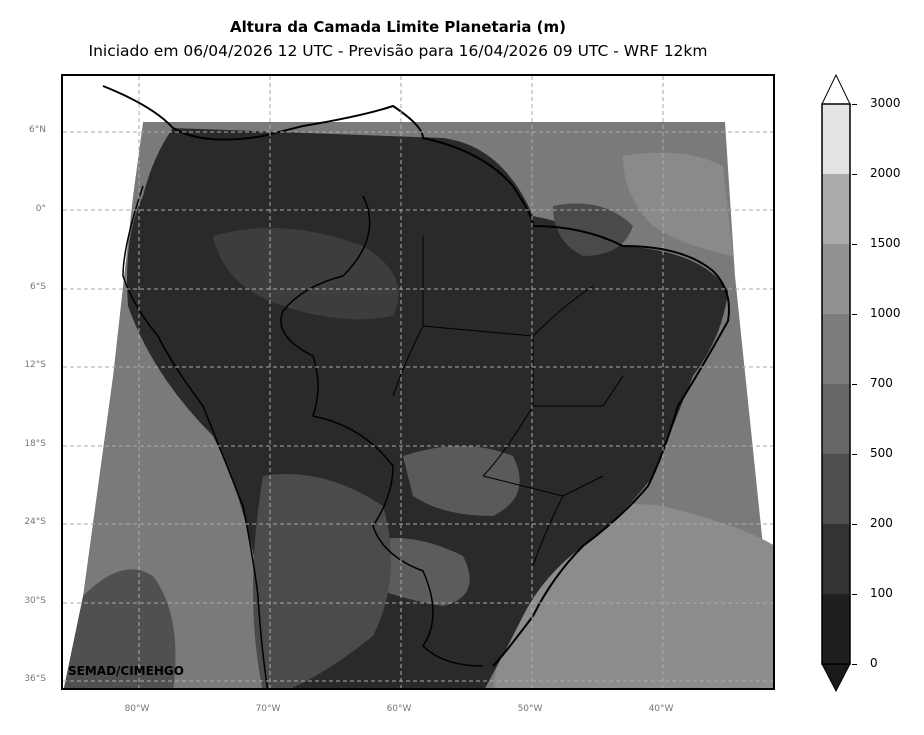 The width and height of the screenshot is (924, 735). What do you see at coordinates (885, 243) in the screenshot?
I see `colorbar-label-1500: 1500` at bounding box center [885, 243].